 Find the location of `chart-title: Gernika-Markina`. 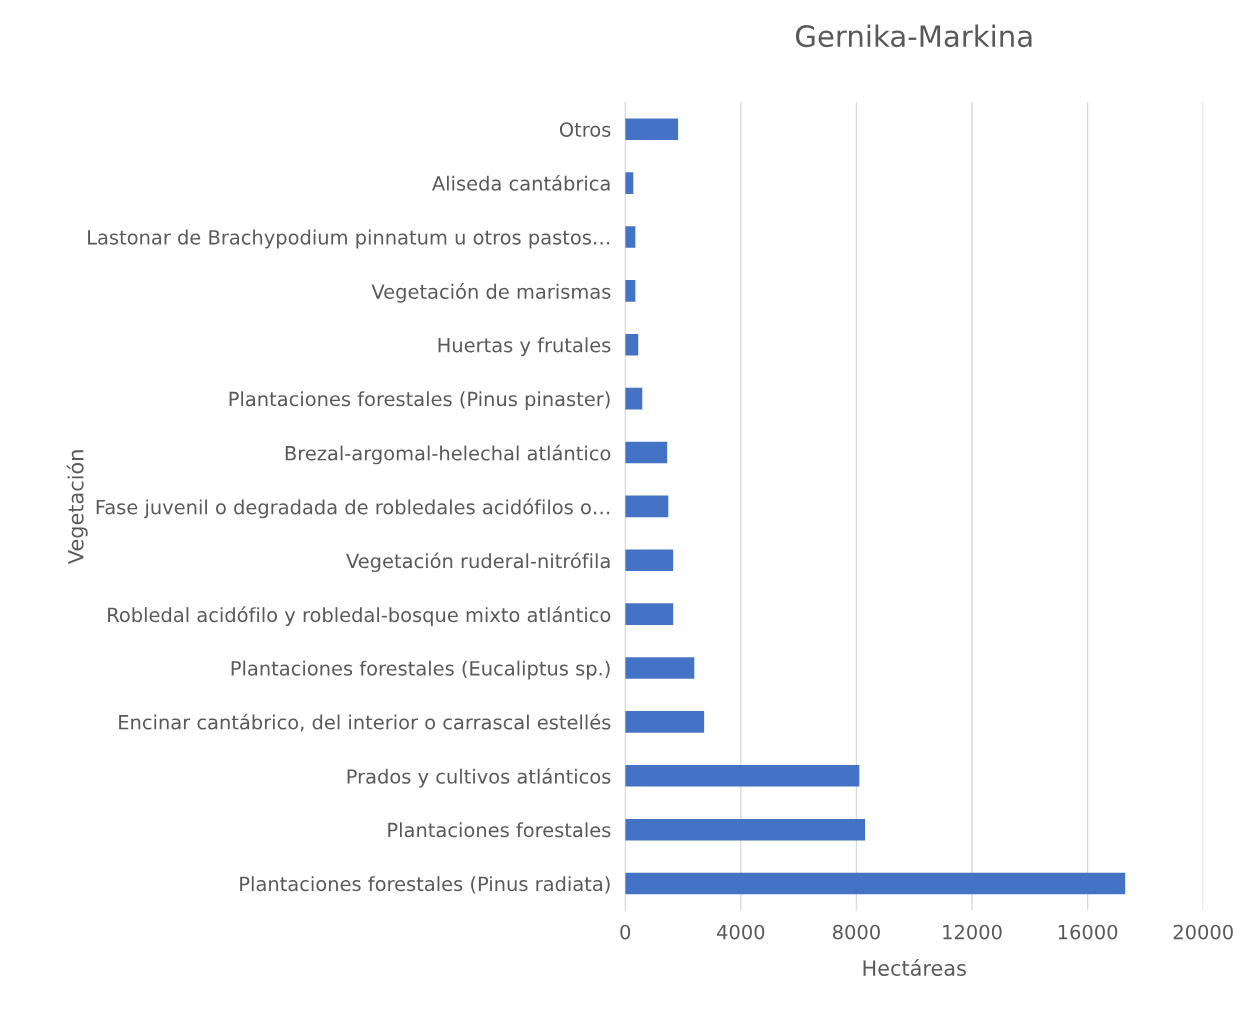

chart-title: Gernika-Markina is located at coordinates (913, 36).